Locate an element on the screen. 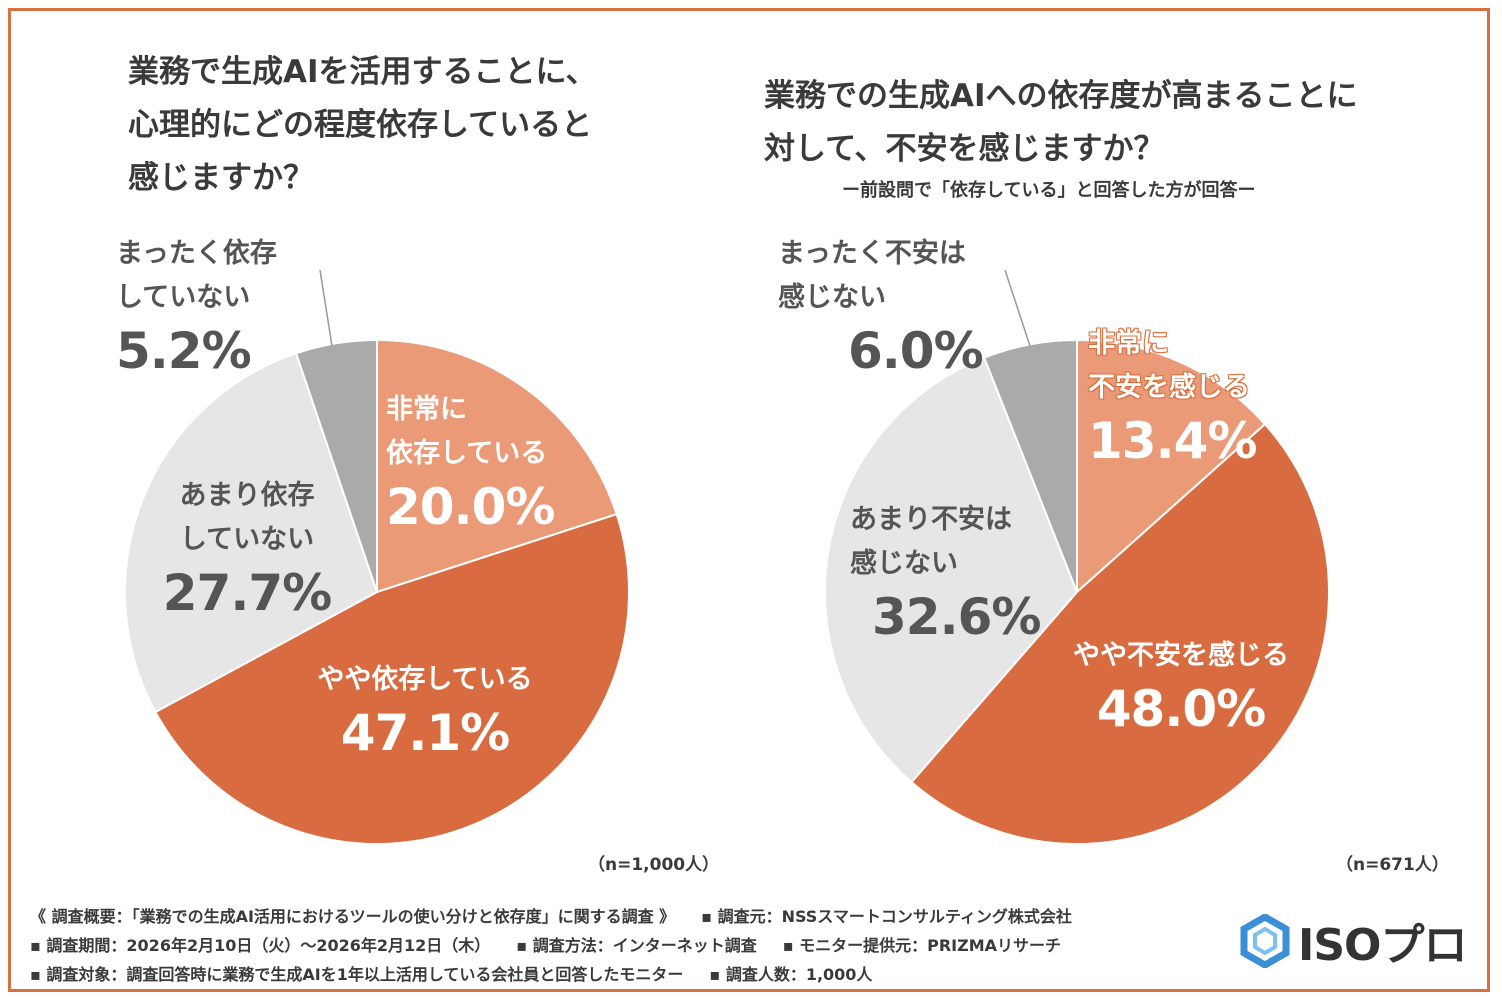 This screenshot has width=1502, height=1004. slice-percent: 5.2% is located at coordinates (184, 351).